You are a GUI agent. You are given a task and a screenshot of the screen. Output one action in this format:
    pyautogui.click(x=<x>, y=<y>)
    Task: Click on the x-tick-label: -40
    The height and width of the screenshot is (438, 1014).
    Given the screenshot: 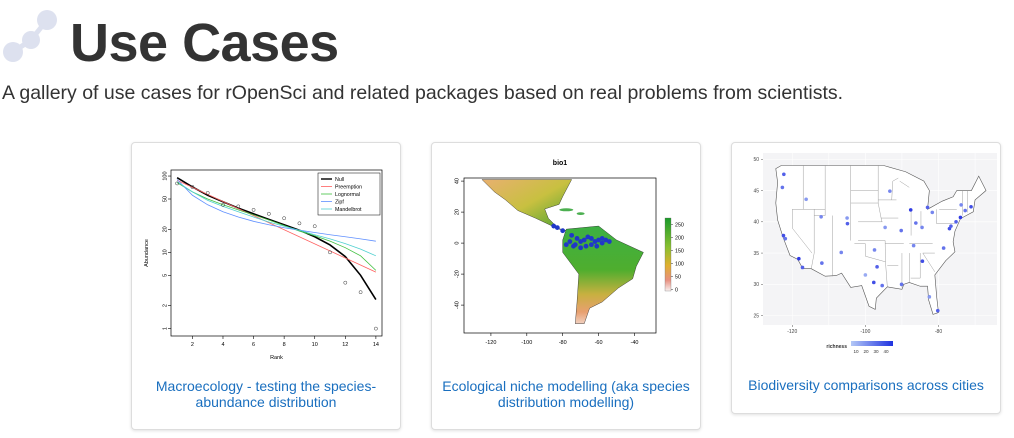 What is the action you would take?
    pyautogui.click(x=634, y=343)
    